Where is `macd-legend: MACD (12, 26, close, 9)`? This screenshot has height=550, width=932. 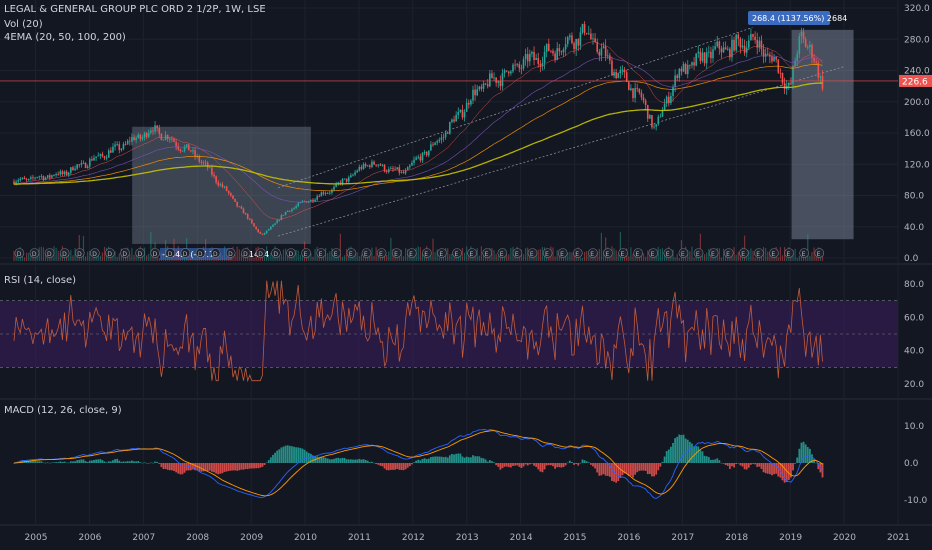
macd-legend: MACD (12, 26, close, 9) is located at coordinates (63, 410).